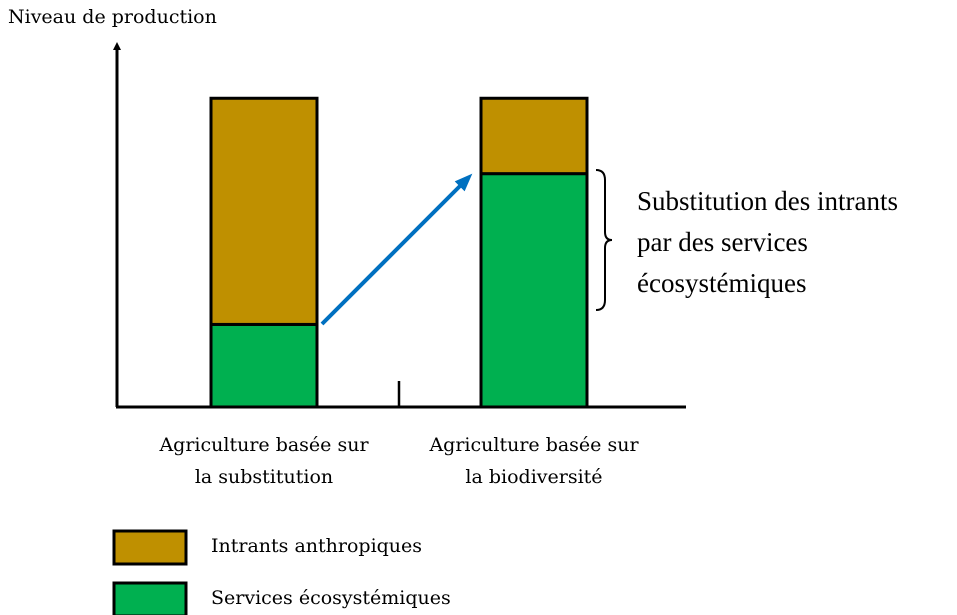 The height and width of the screenshot is (615, 957). Describe the element at coordinates (331, 598) in the screenshot. I see `legend-label: Services écosystémiques` at that location.